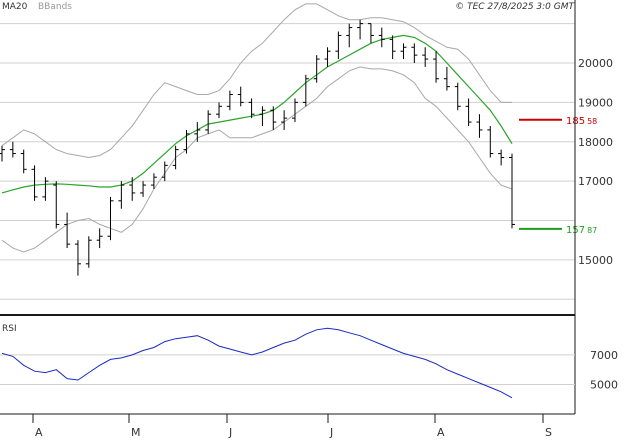 The image size is (627, 440). Describe the element at coordinates (15, 7) in the screenshot. I see `ma-legend: MA20` at that location.